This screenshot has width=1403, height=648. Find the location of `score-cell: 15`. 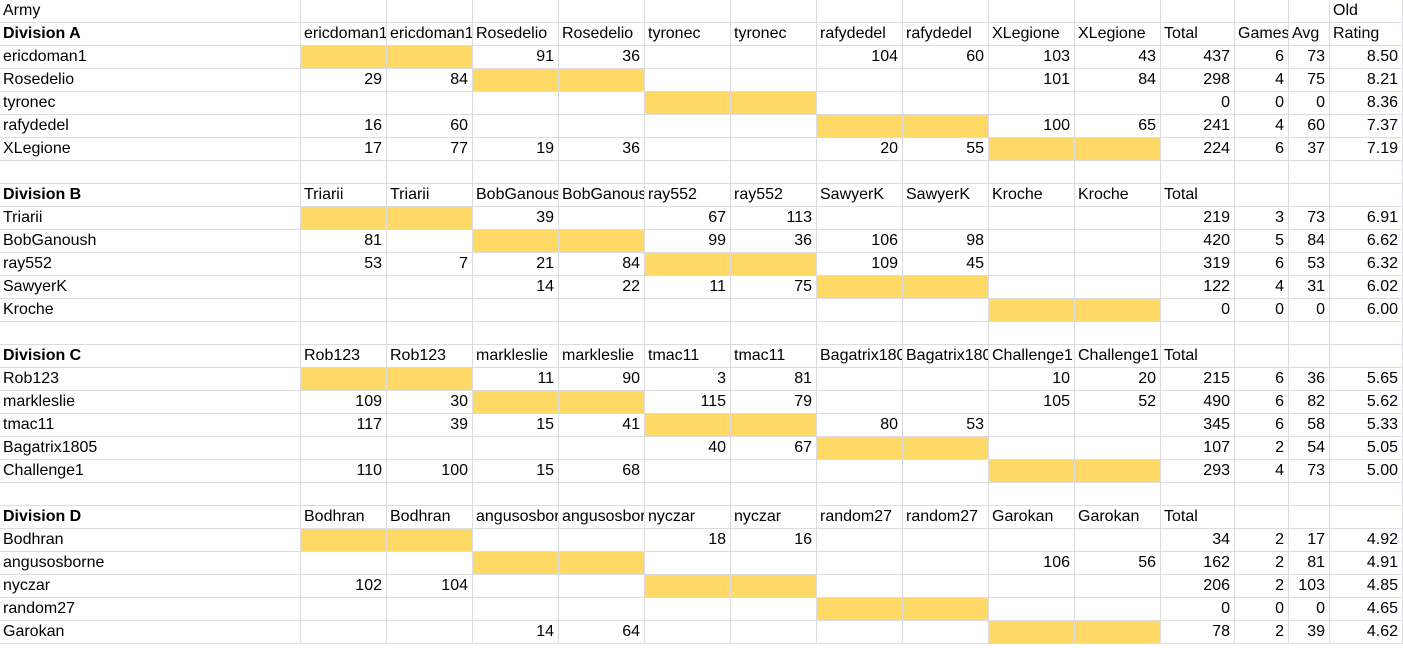

score-cell: 15 is located at coordinates (516, 425).